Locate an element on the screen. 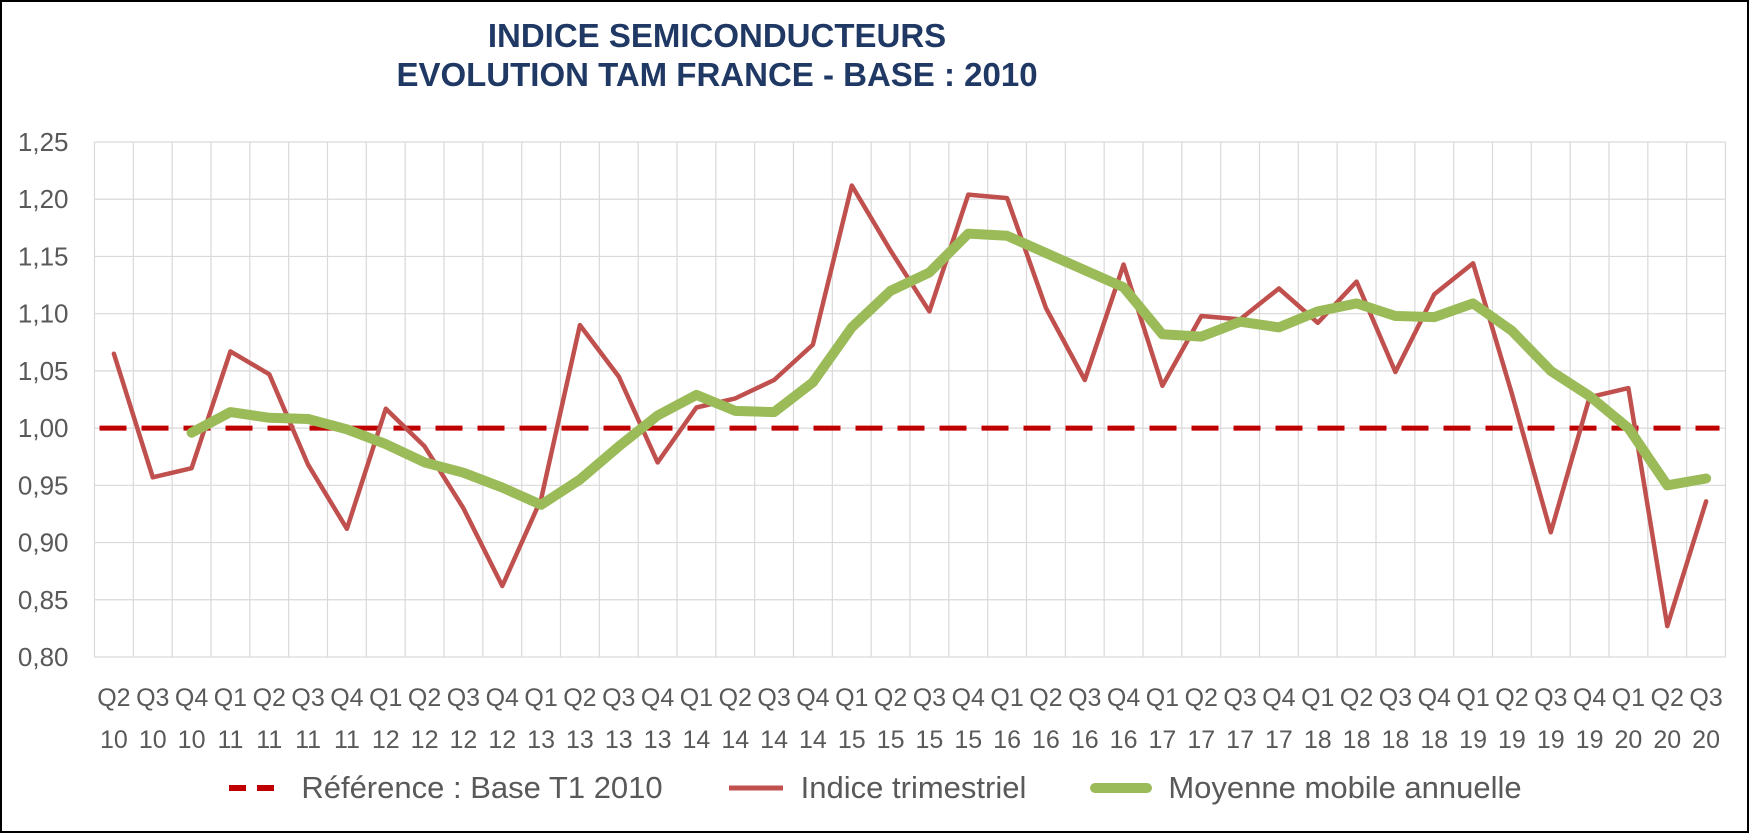 Image resolution: width=1749 pixels, height=833 pixels. reference-line-swatch-icon is located at coordinates (256, 788).